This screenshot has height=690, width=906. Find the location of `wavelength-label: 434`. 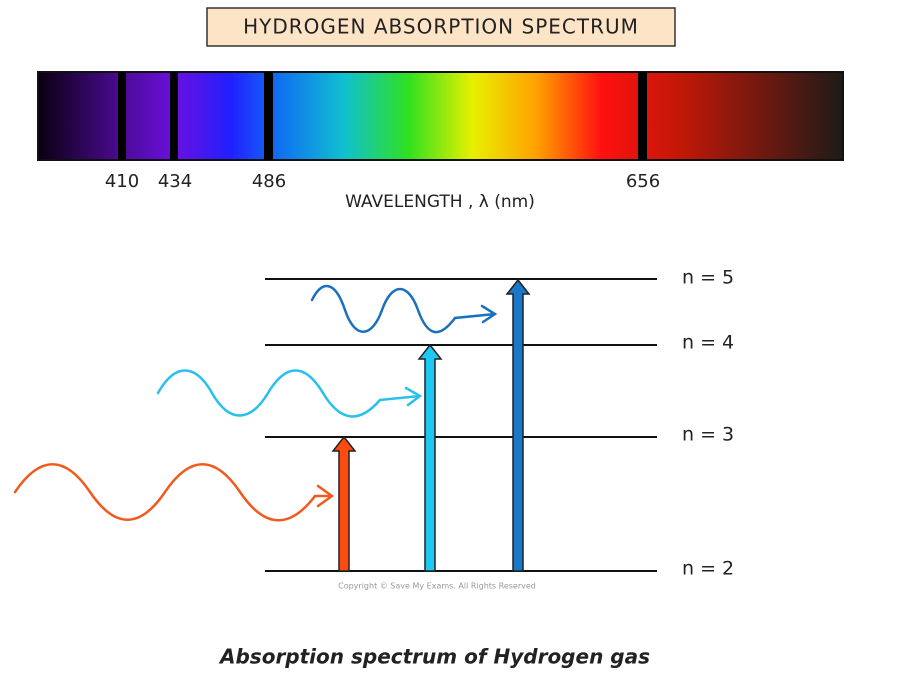

wavelength-label: 434 is located at coordinates (175, 181).